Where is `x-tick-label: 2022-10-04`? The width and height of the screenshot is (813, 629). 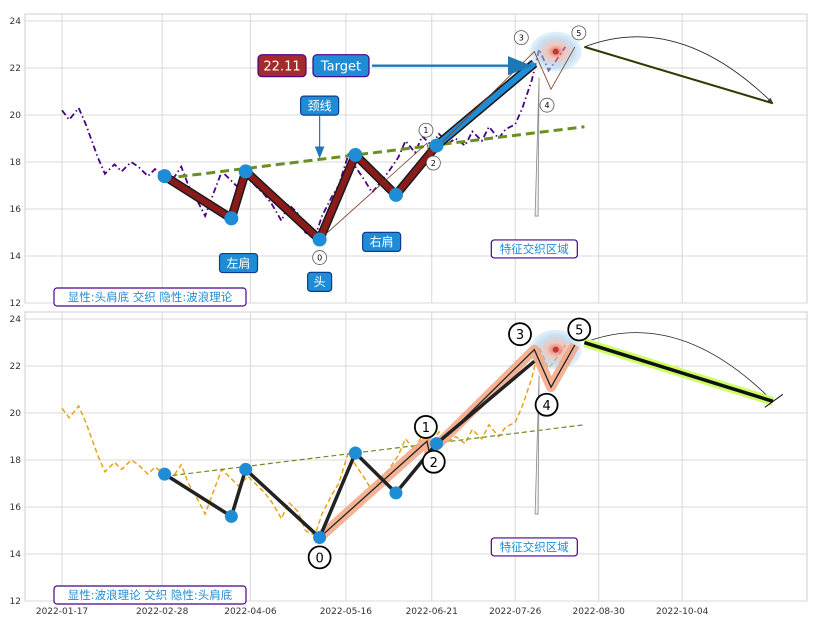 x-tick-label: 2022-10-04 is located at coordinates (682, 612).